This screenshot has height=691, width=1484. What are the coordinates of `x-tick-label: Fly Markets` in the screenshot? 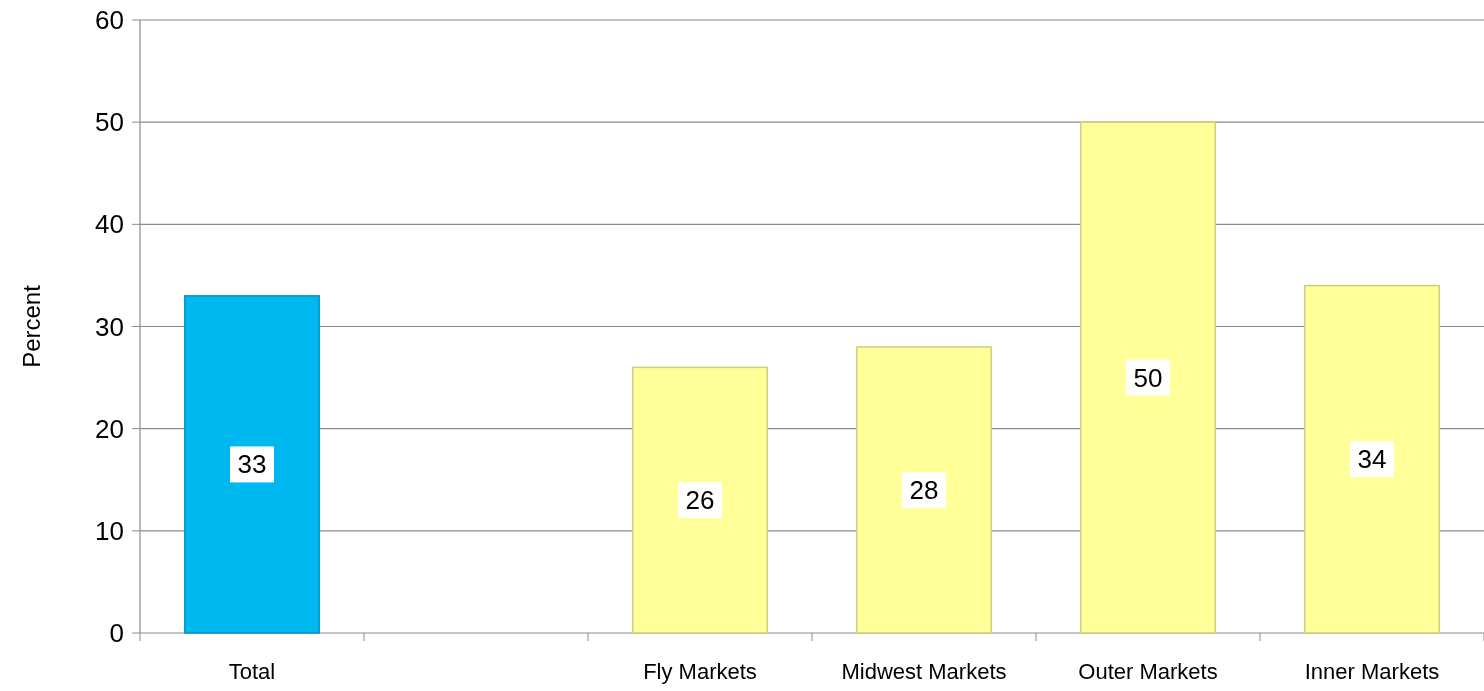 It's located at (700, 671).